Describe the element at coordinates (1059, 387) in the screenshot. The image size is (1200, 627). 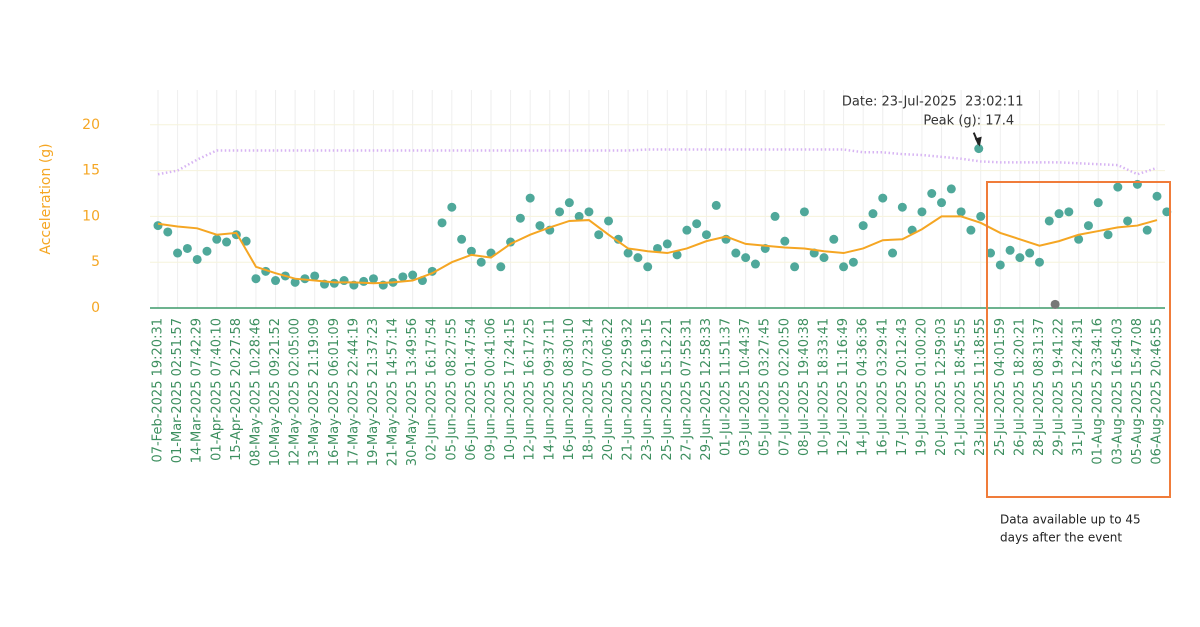
I see `x-tick-label: 29-Jul-2025 19:41:22` at that location.